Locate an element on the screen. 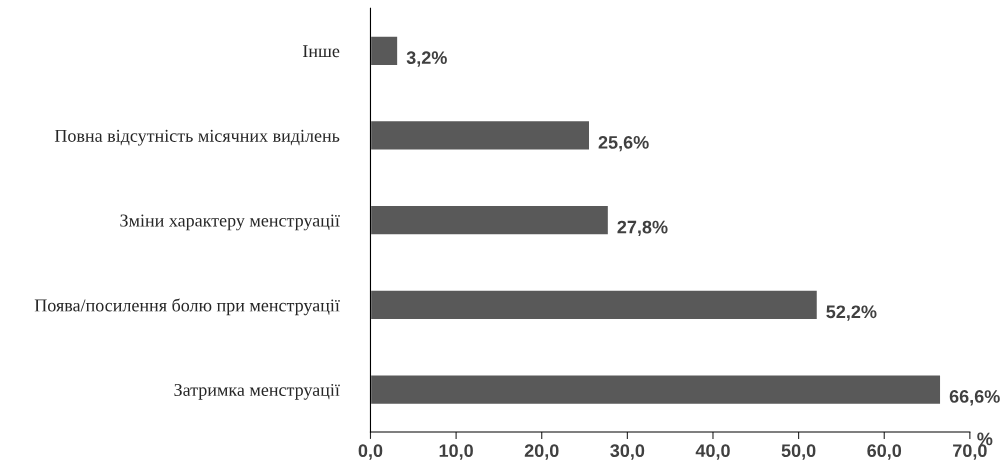 This screenshot has width=1004, height=468. y-tick-label: Повна відсутність місячних виділень is located at coordinates (197, 137).